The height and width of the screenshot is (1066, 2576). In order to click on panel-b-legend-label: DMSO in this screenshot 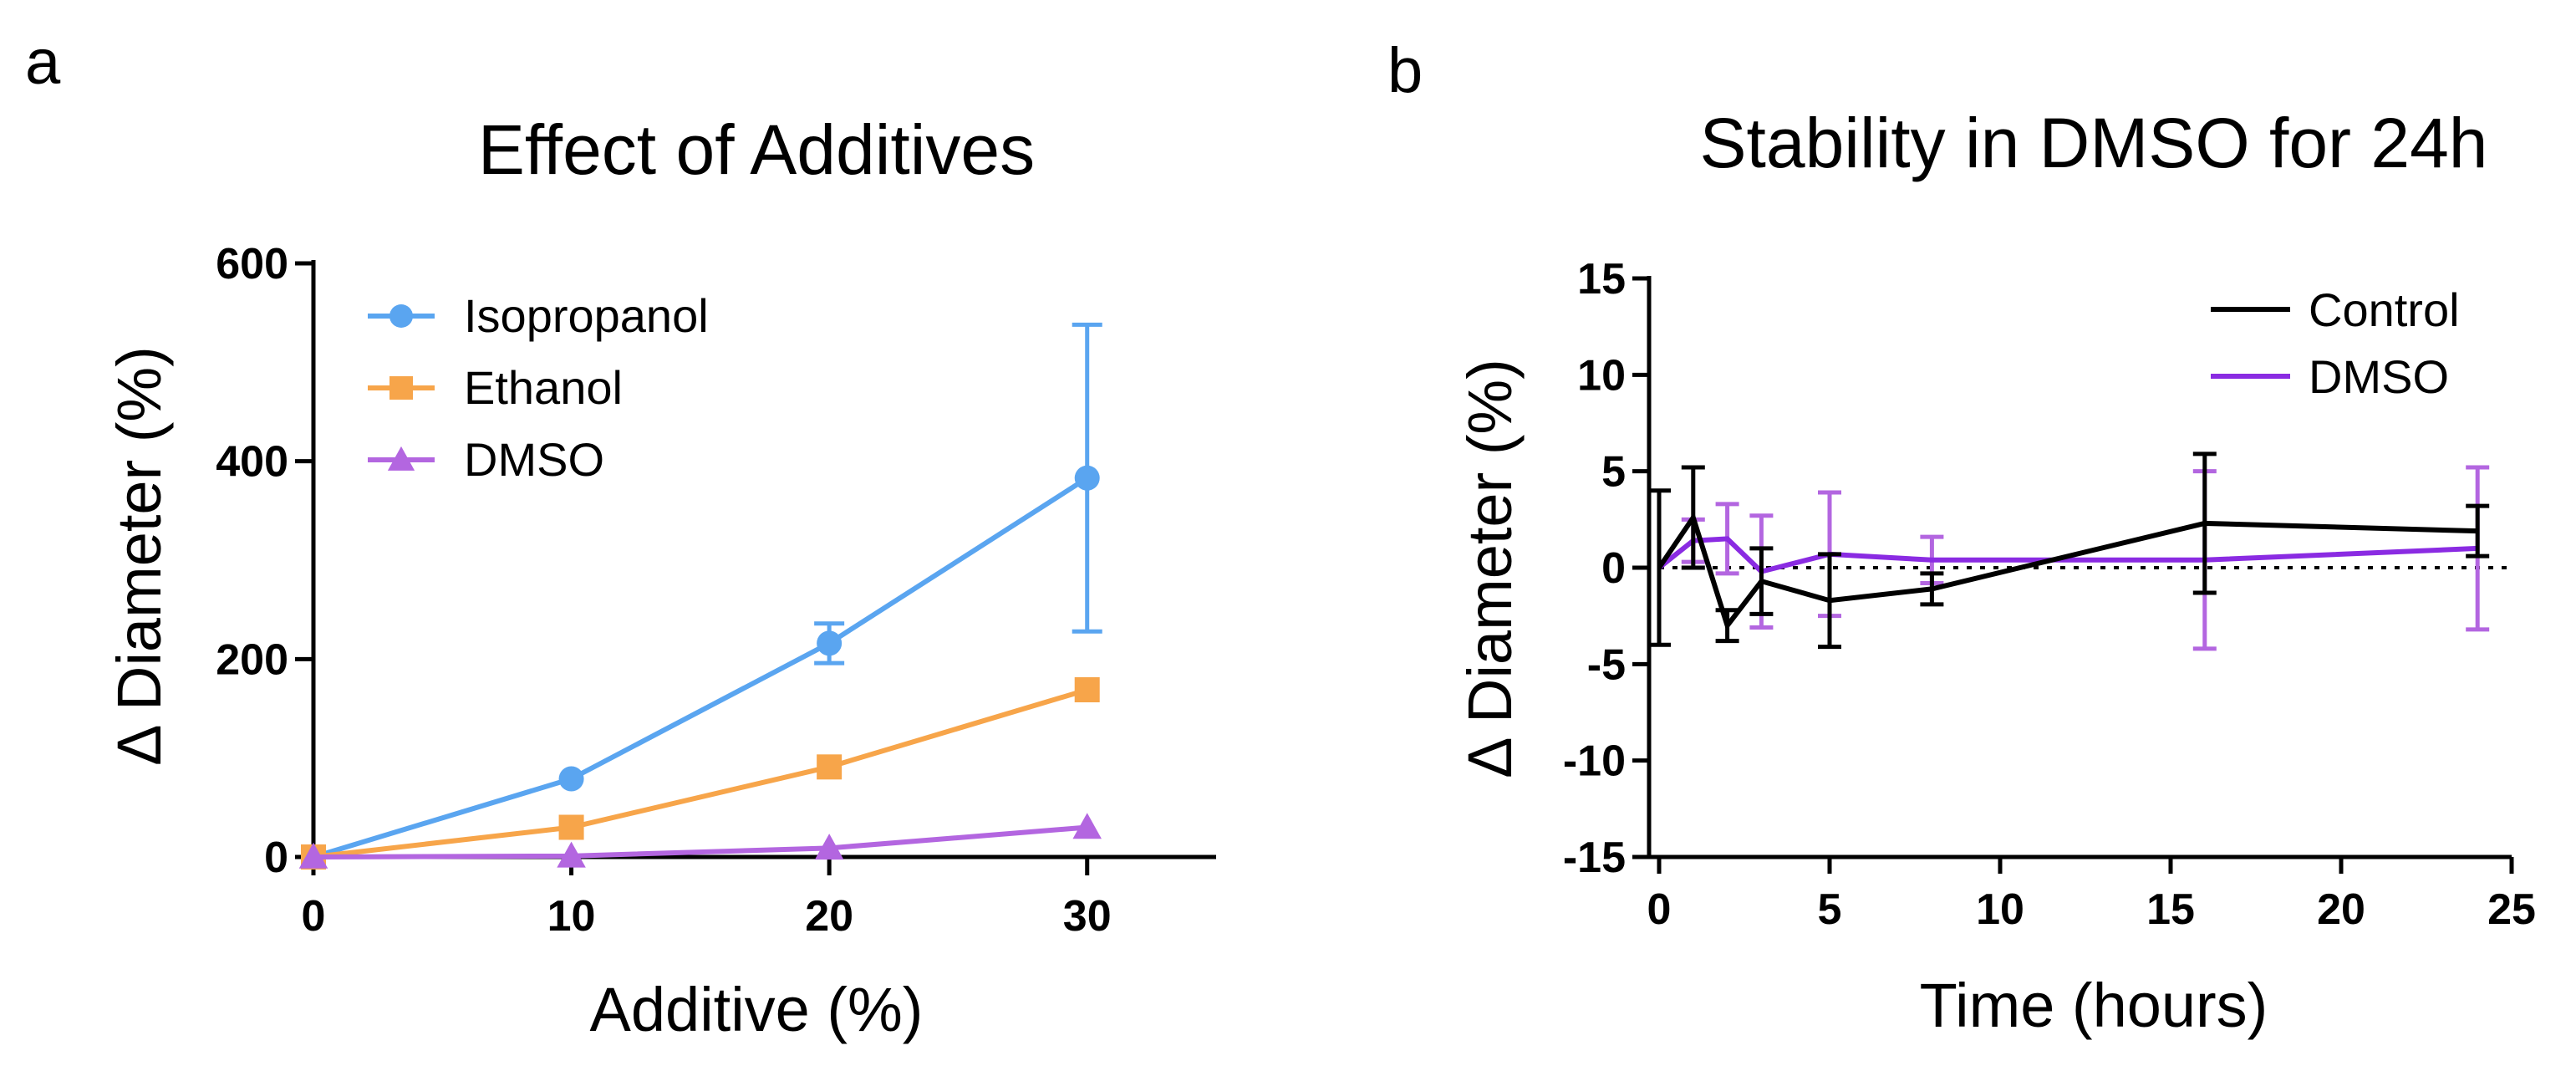, I will do `click(2379, 376)`.